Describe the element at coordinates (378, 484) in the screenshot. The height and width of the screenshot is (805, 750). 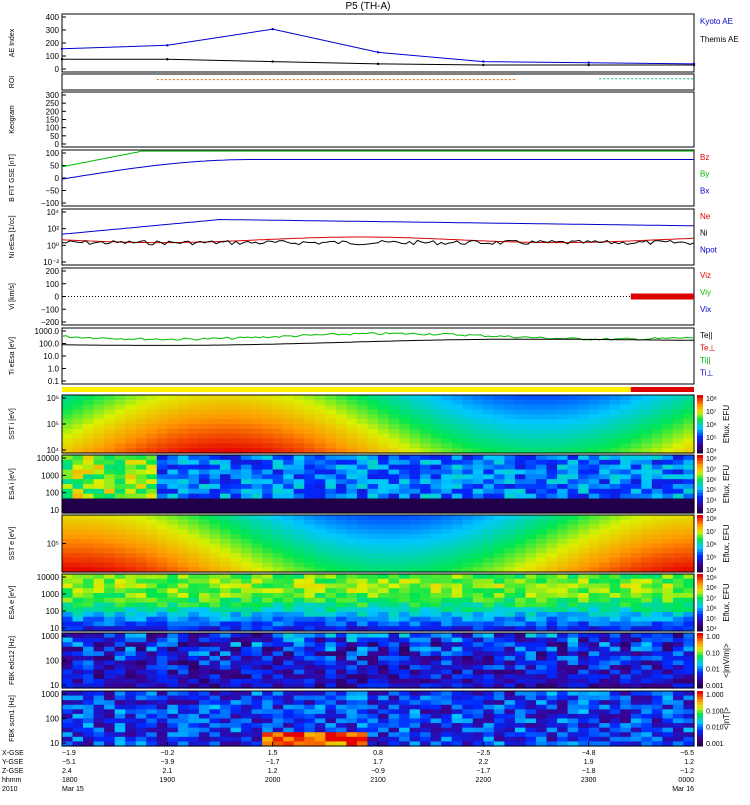
I see `panel-frame` at that location.